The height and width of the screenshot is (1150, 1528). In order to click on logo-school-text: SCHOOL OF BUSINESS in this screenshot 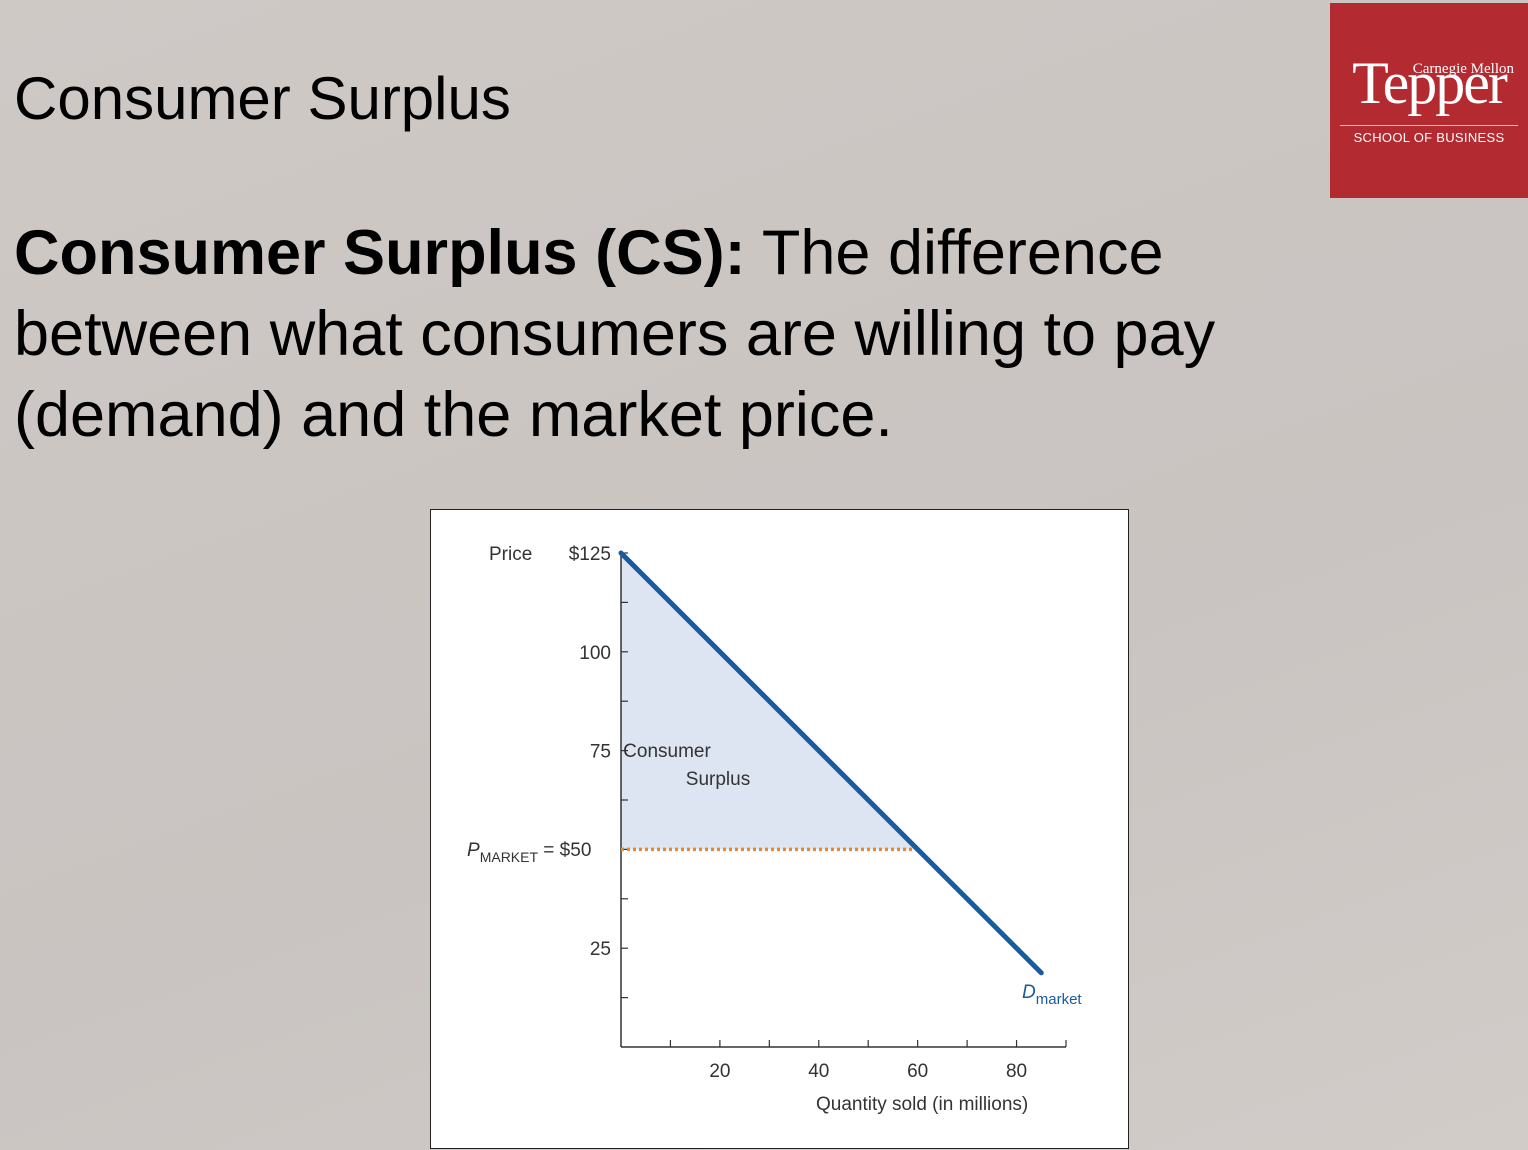, I will do `click(1429, 137)`.